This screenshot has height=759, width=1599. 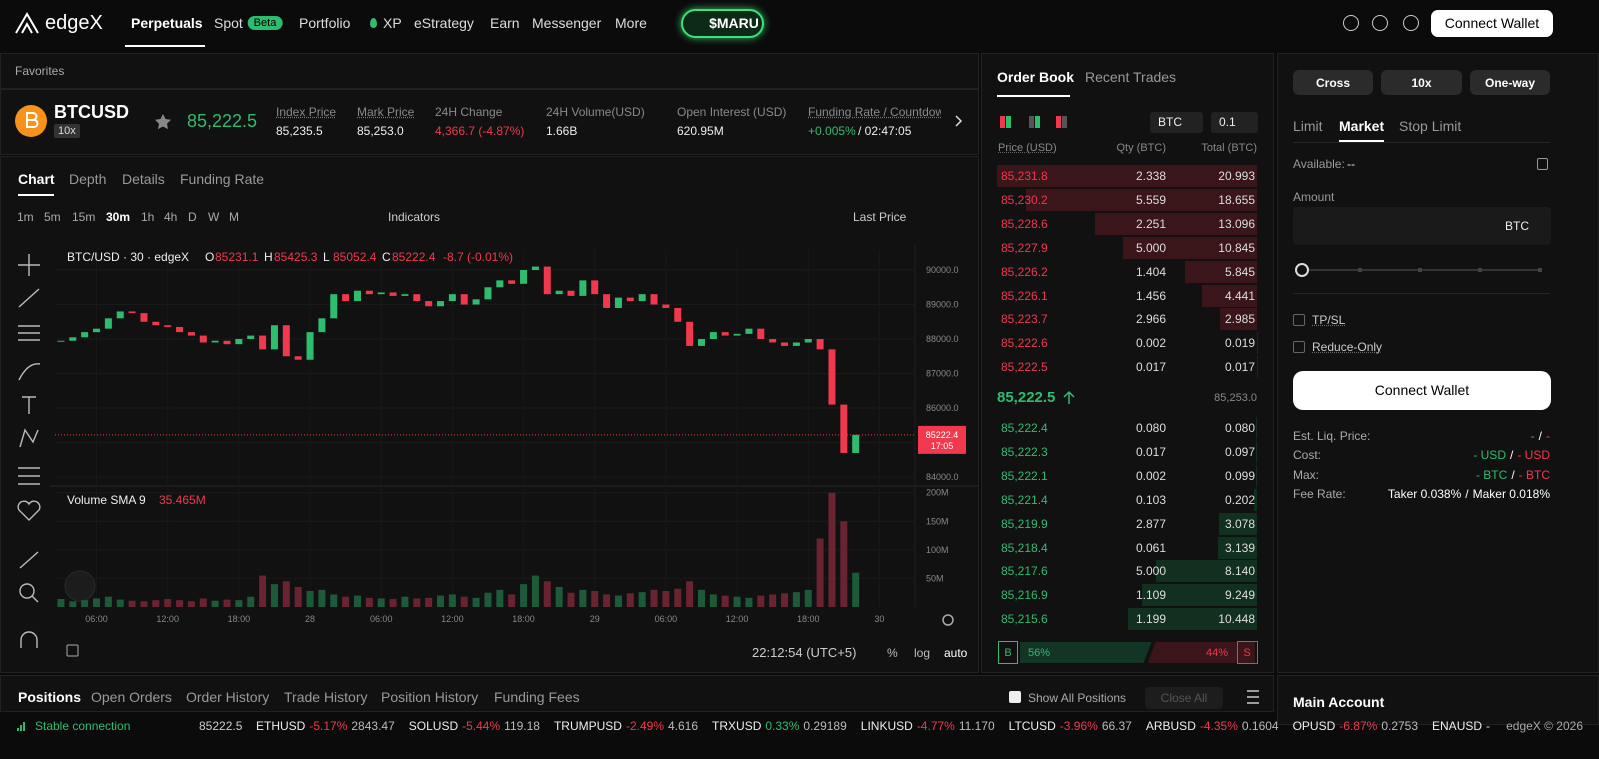 I want to click on ticker-item: TRUMPUSD -2.49% 4.616, so click(x=626, y=726).